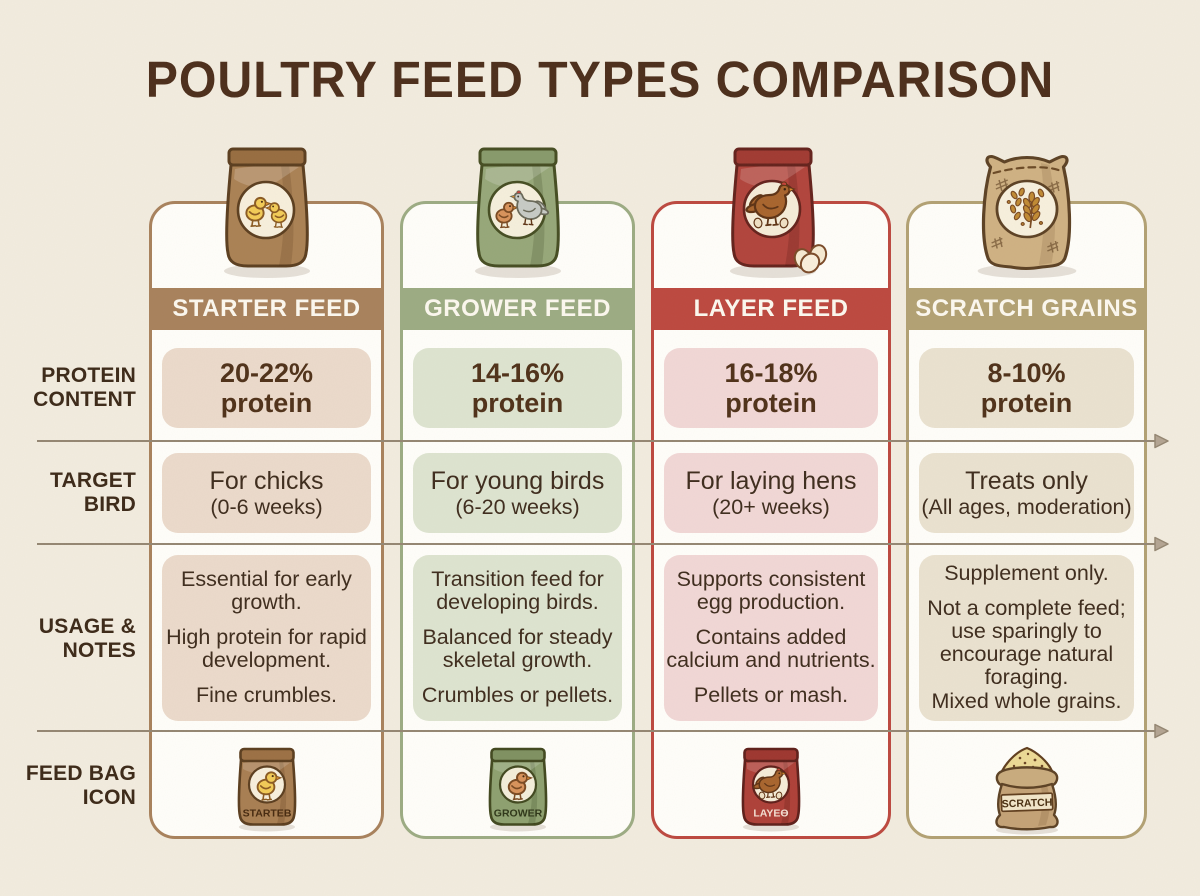 The image size is (1200, 896). I want to click on target-cell-grower: For young birds (6-20 weeks), so click(517, 493).